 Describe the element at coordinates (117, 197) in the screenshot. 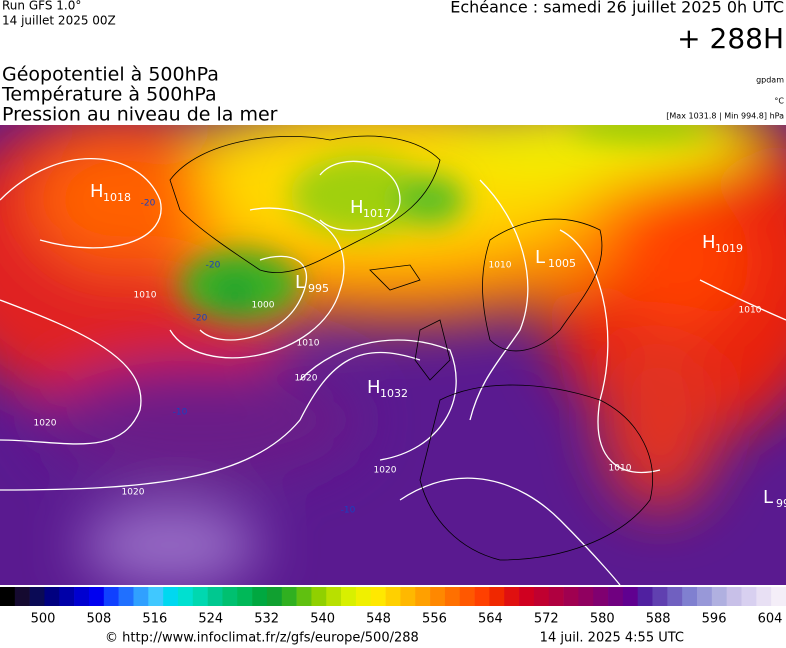

I see `center-value: 1018` at that location.